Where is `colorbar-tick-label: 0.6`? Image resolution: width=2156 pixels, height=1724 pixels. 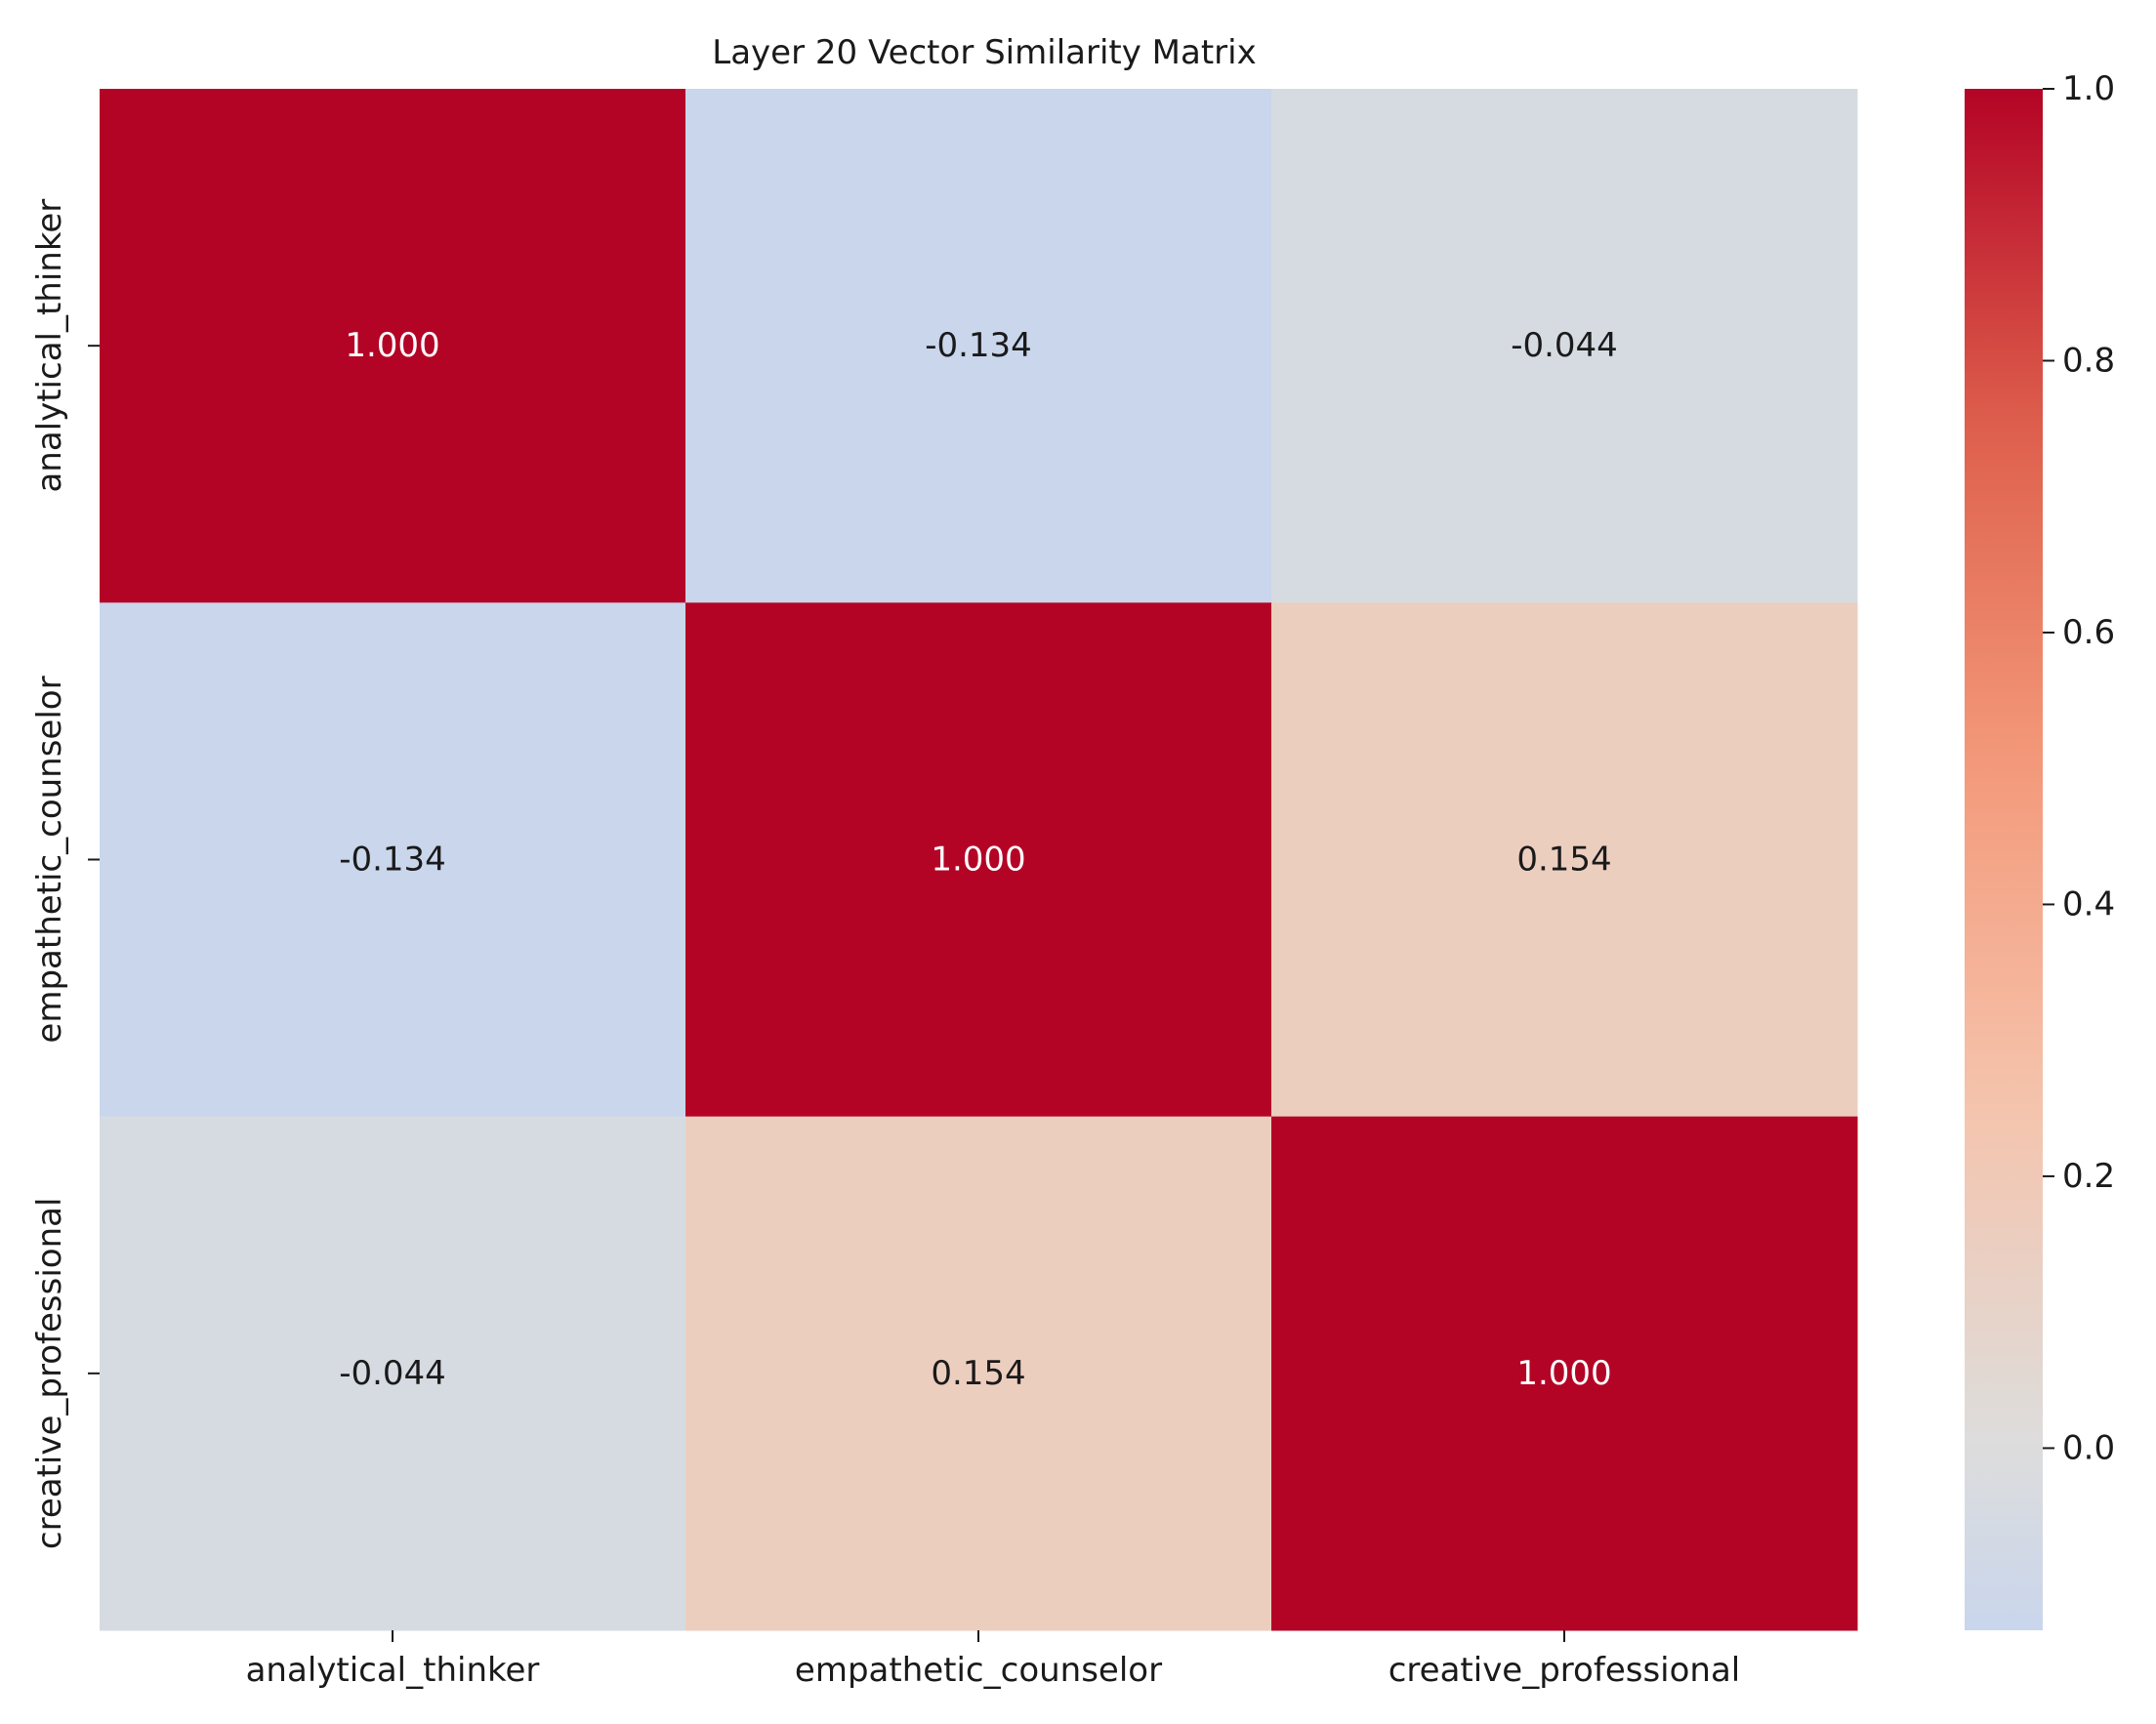
colorbar-tick-label: 0.6 is located at coordinates (2089, 632).